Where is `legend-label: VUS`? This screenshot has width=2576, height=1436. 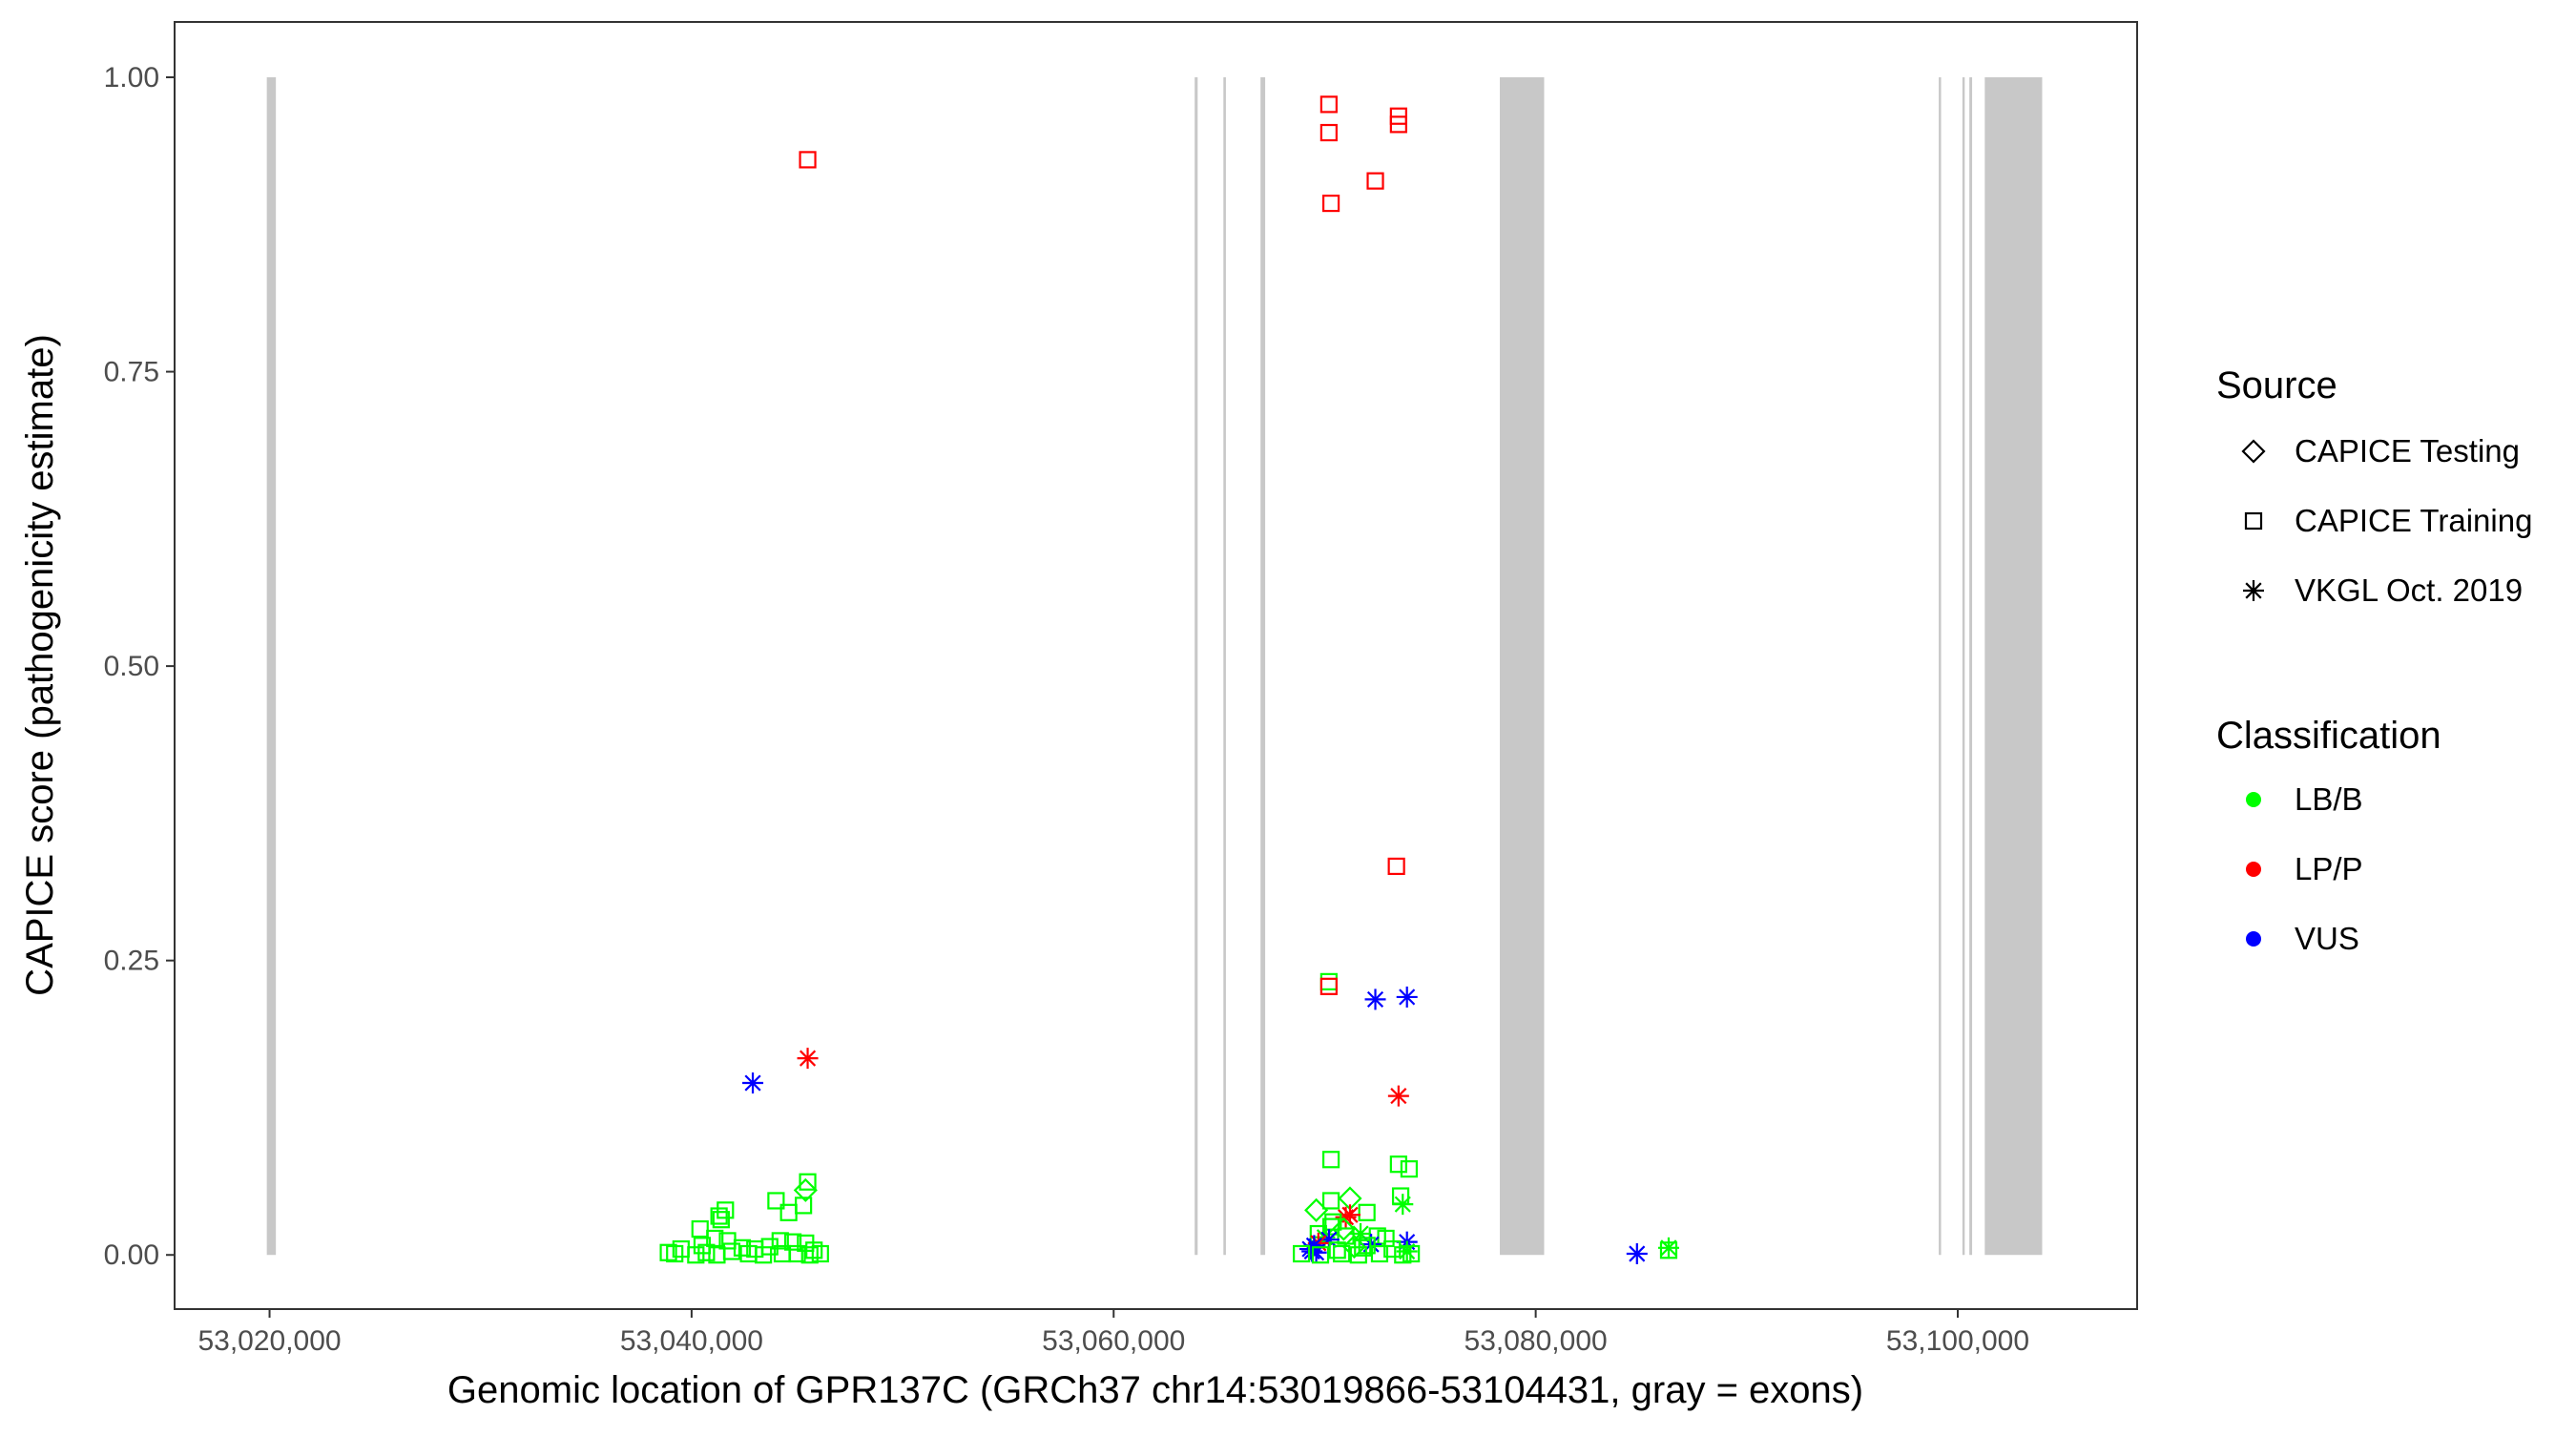 legend-label: VUS is located at coordinates (2327, 938).